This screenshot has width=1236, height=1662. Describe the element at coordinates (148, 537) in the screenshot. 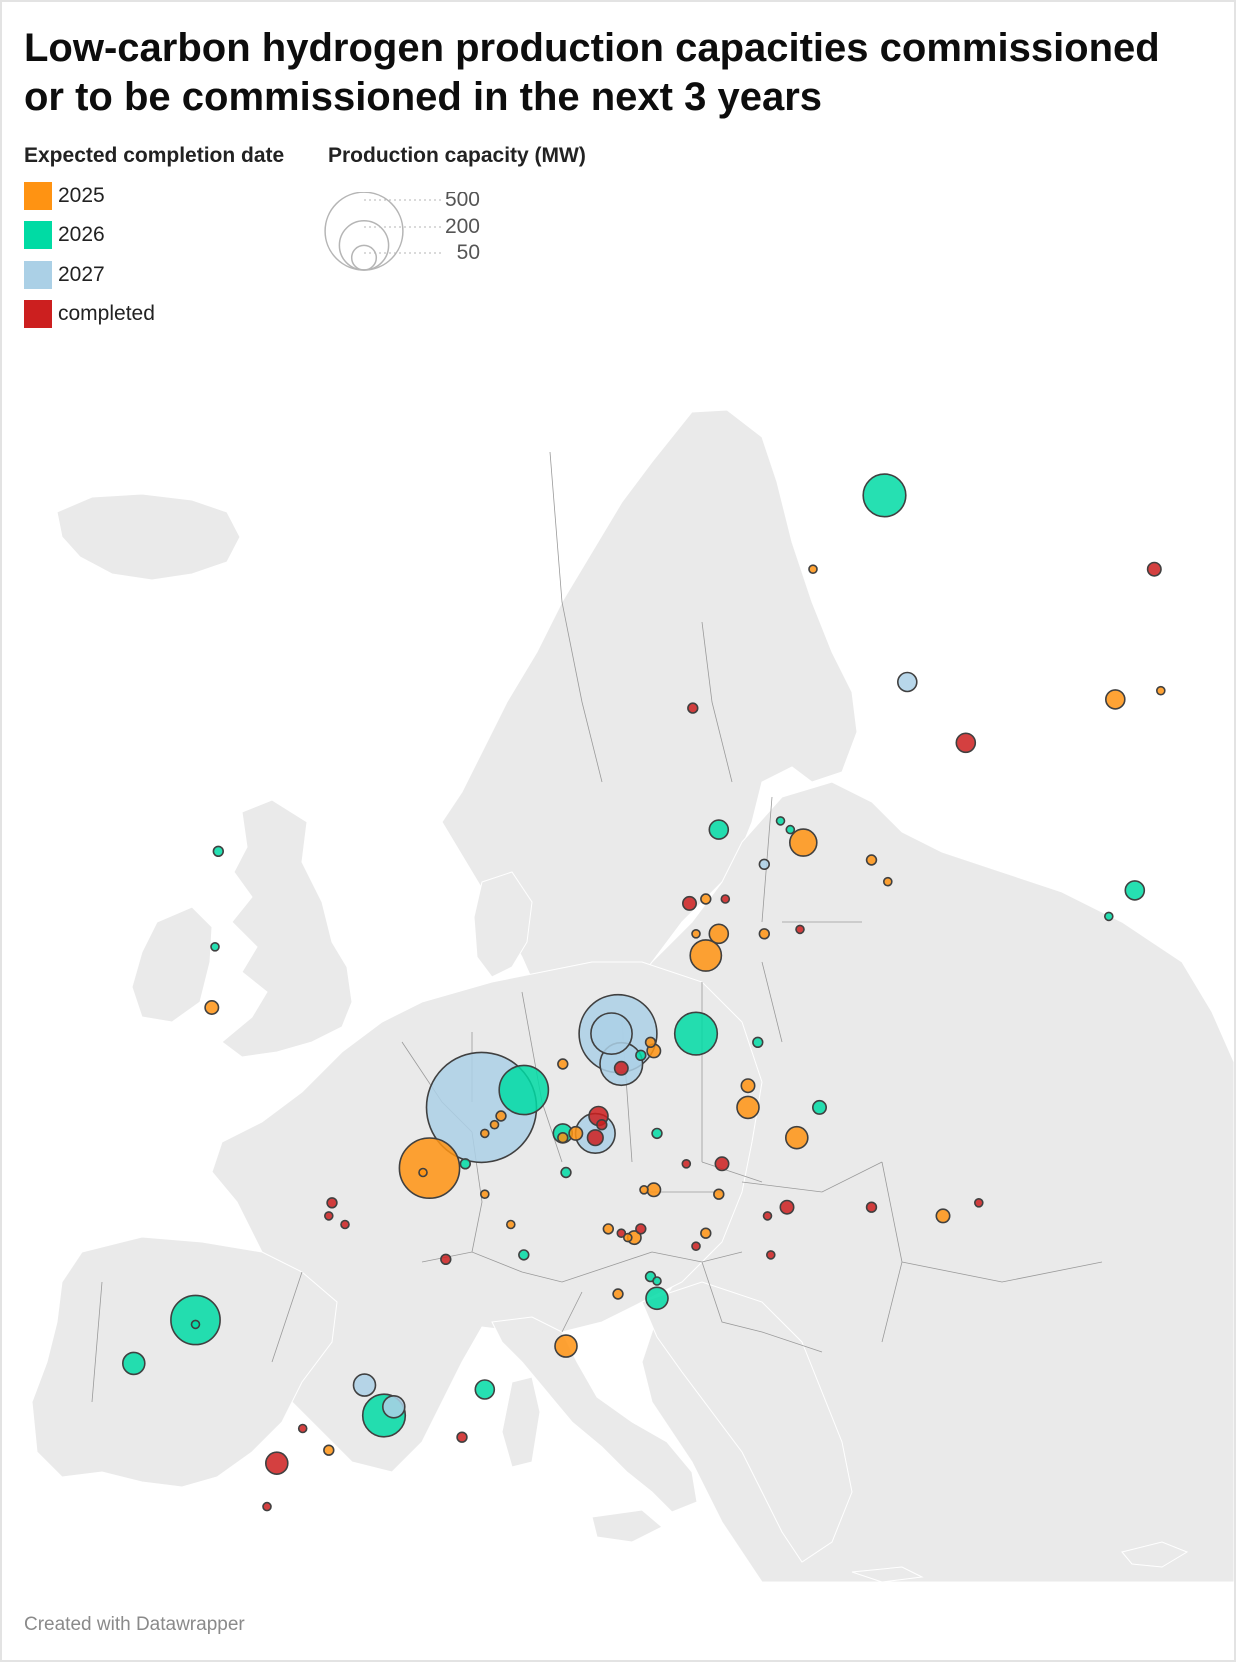

I see `landmass-iceland` at that location.